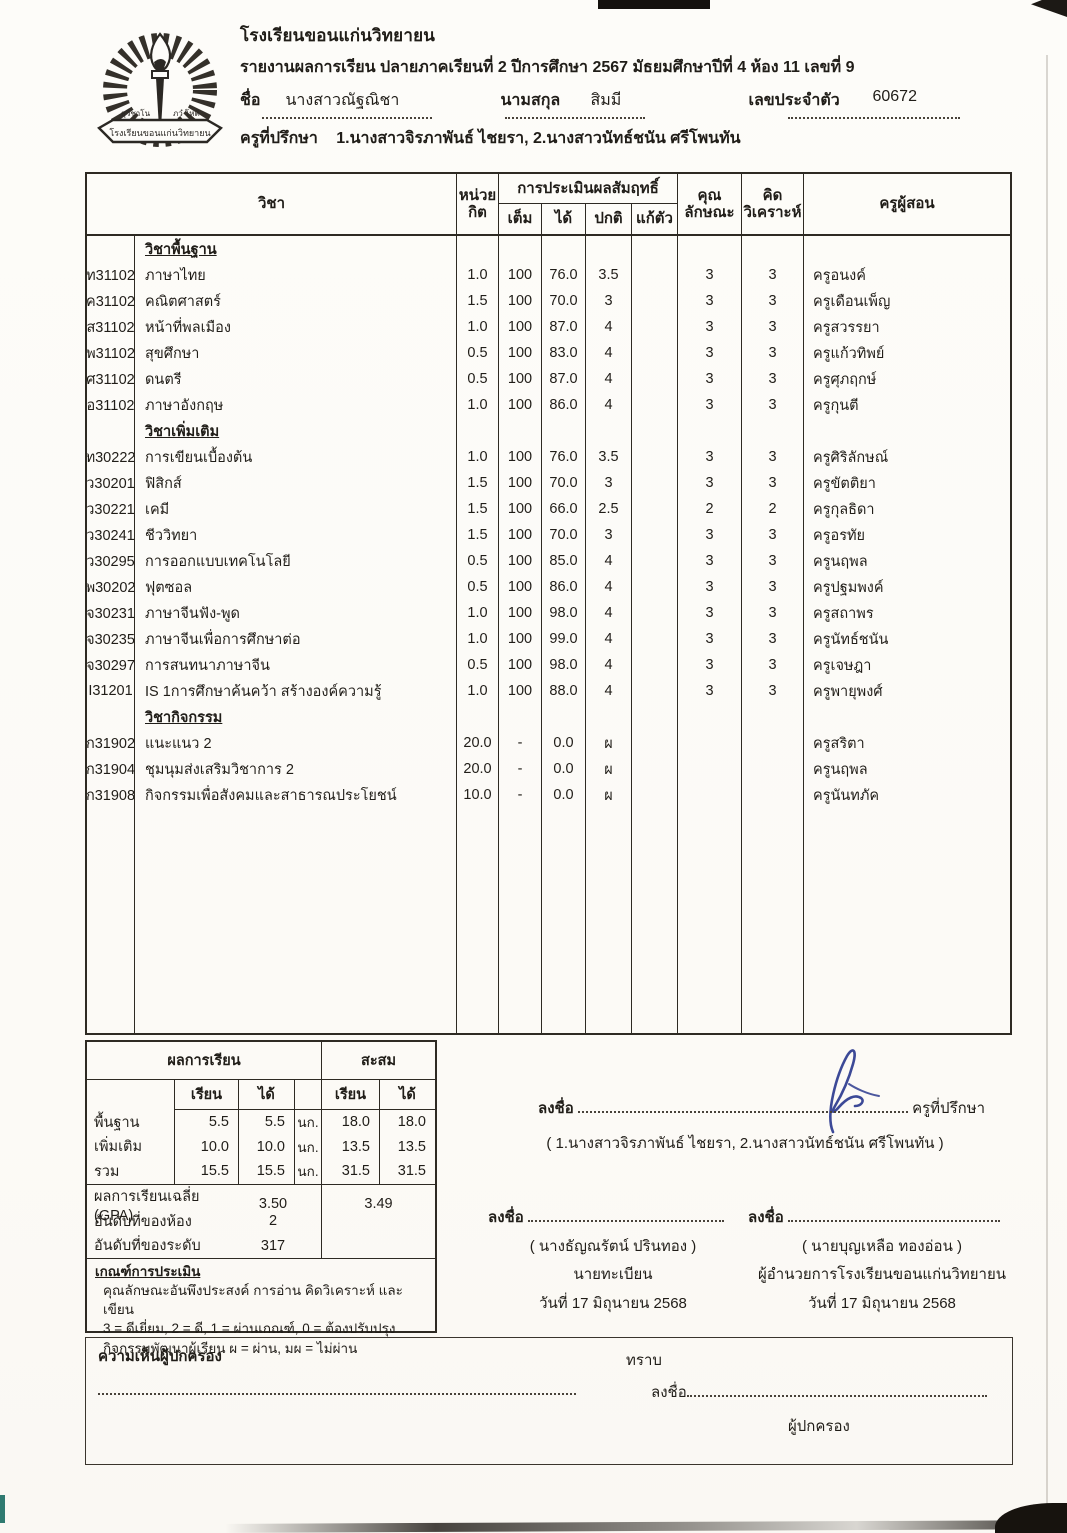 Image resolution: width=1067 pixels, height=1533 pixels. Describe the element at coordinates (564, 743) in the screenshot. I see `got-score: 0.0` at that location.